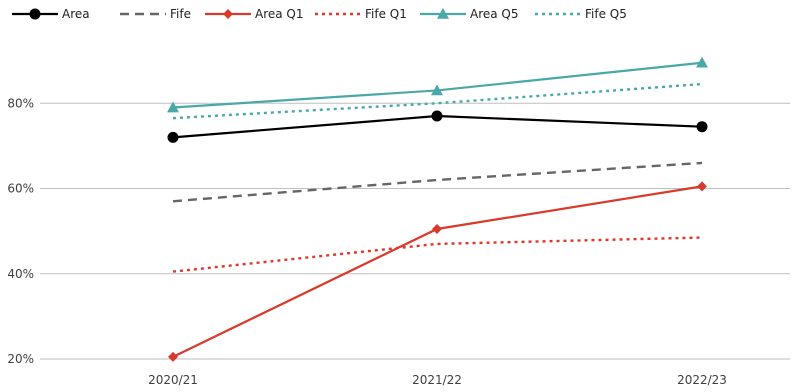 This screenshot has width=805, height=392. What do you see at coordinates (254, 14) in the screenshot?
I see `legend-item-area-q1: Area Q1` at bounding box center [254, 14].